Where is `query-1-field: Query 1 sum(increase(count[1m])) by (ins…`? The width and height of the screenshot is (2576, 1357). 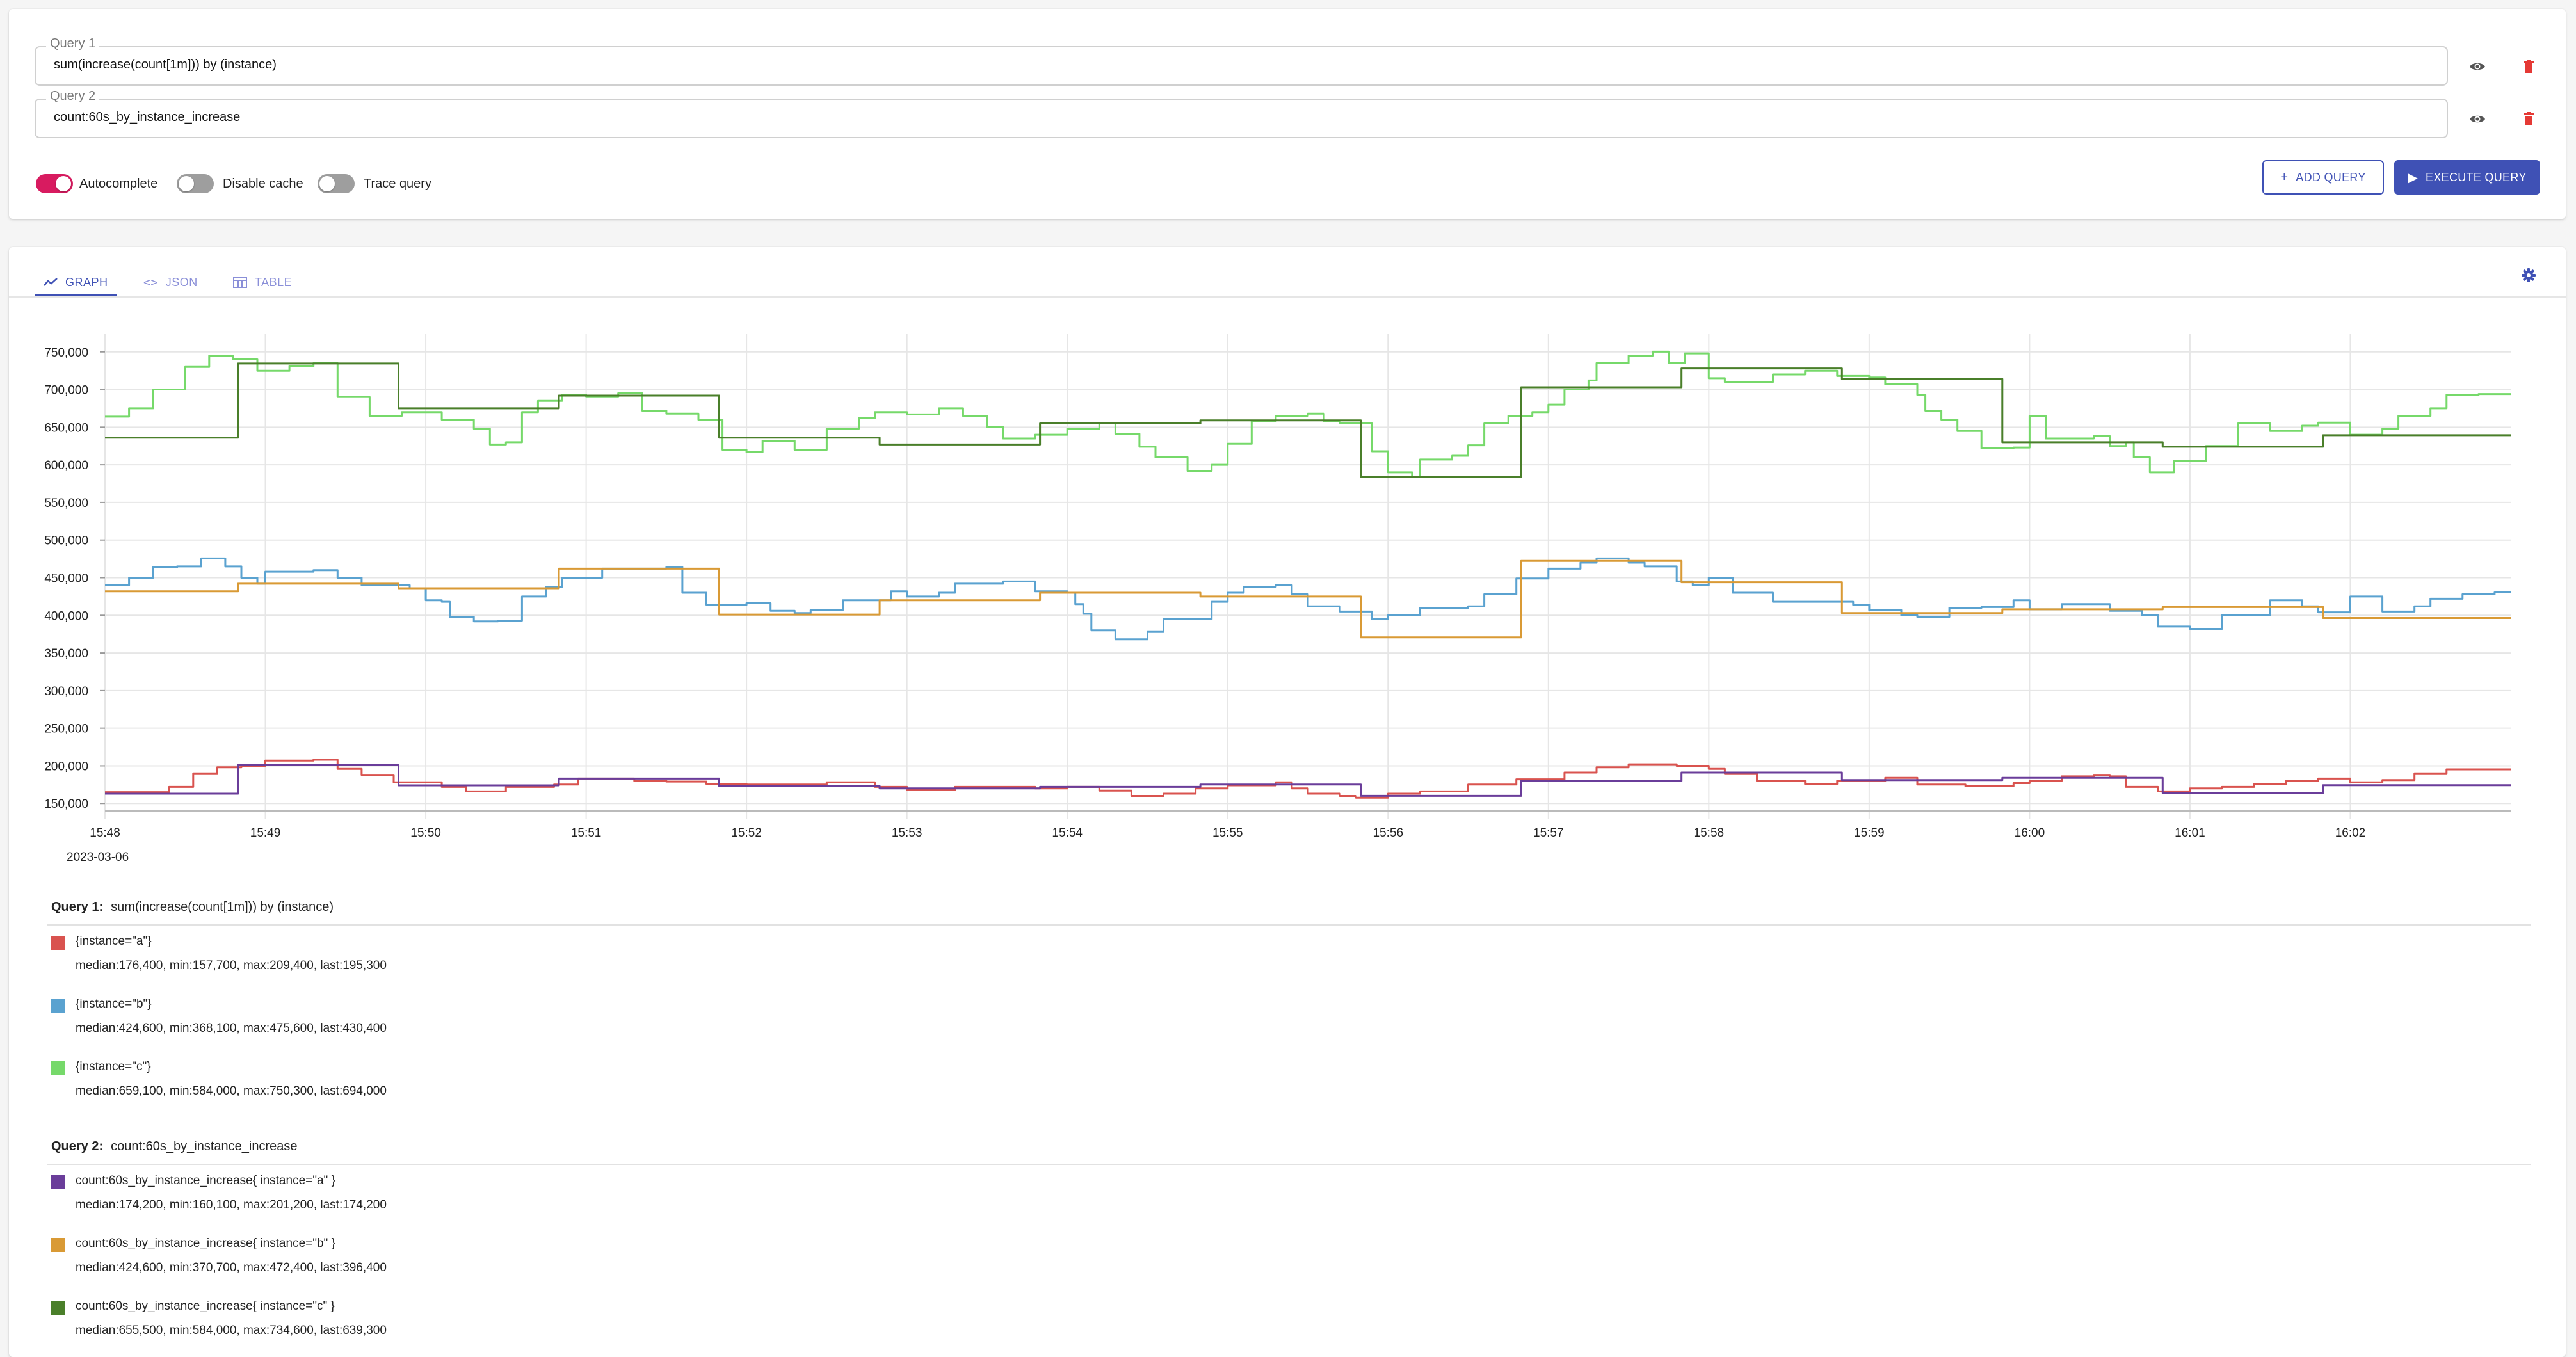 query-1-field: Query 1 sum(increase(count[1m])) by (ins… is located at coordinates (1241, 61).